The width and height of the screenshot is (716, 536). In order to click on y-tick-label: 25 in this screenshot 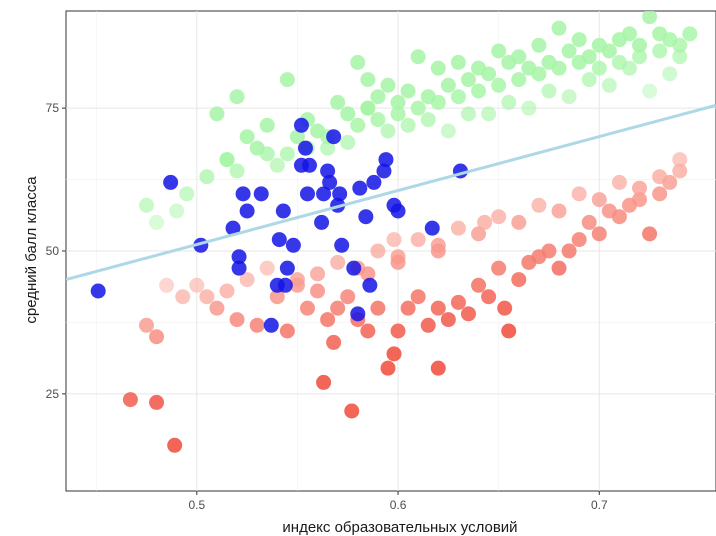, I will do `click(53, 394)`.